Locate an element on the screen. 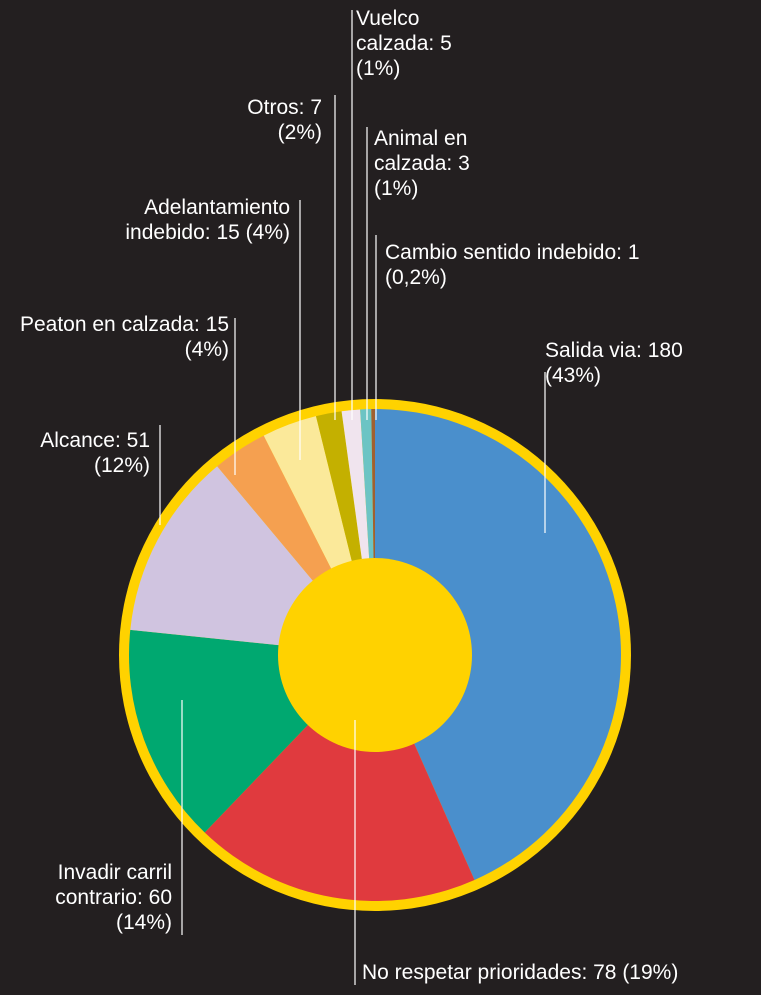 The height and width of the screenshot is (995, 761). slice-label: Animal en calzada: 3 (1%) is located at coordinates (431, 163).